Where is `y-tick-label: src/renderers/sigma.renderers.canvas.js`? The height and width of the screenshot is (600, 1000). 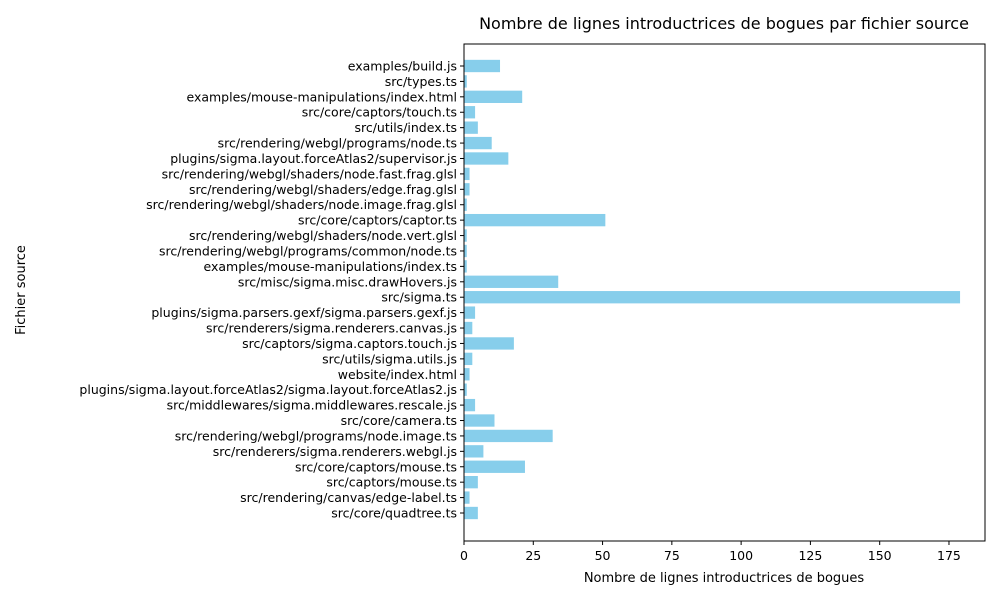 y-tick-label: src/renderers/sigma.renderers.canvas.js is located at coordinates (331, 328).